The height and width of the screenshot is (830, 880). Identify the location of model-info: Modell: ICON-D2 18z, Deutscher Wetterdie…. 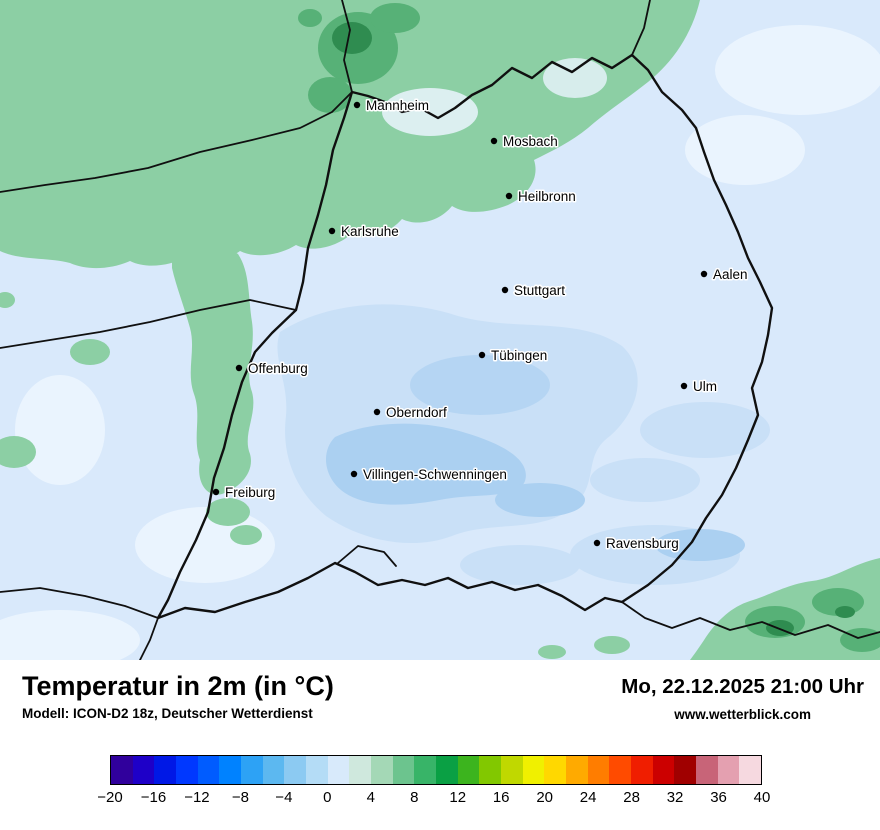
(167, 714).